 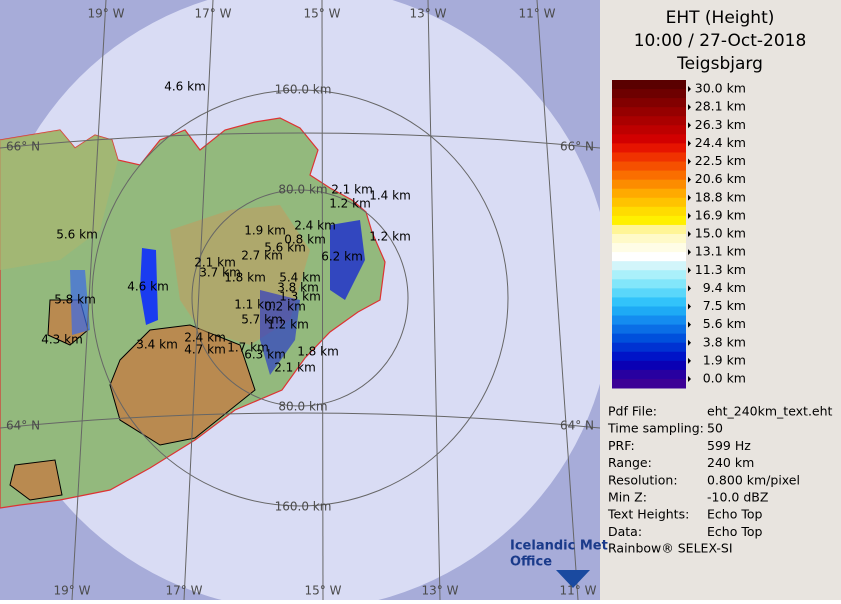 I want to click on echo-top-label: 2.1 km, so click(x=352, y=190).